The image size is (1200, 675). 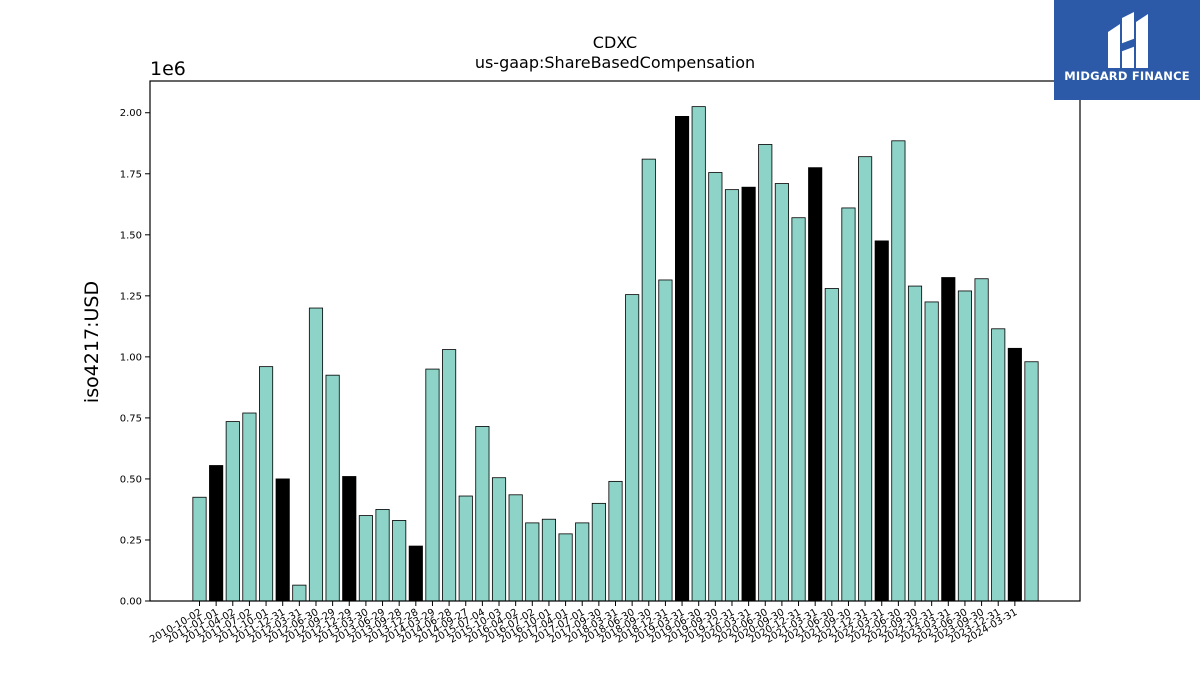 What do you see at coordinates (615, 42) in the screenshot?
I see `chart-title: CDXC` at bounding box center [615, 42].